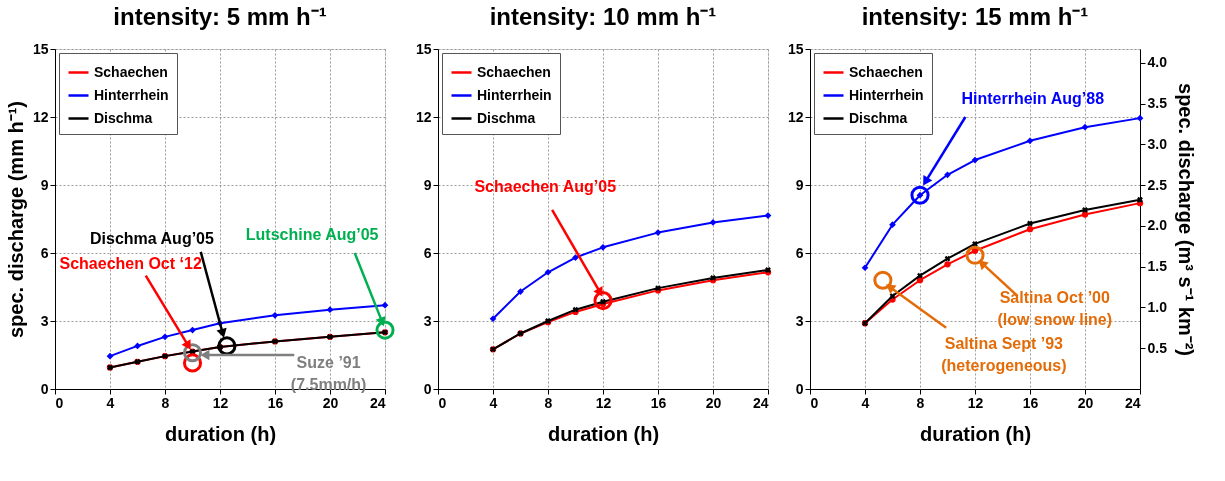  What do you see at coordinates (603, 16) in the screenshot?
I see `chart-title: intensity: 10 mm h⁻¹` at bounding box center [603, 16].